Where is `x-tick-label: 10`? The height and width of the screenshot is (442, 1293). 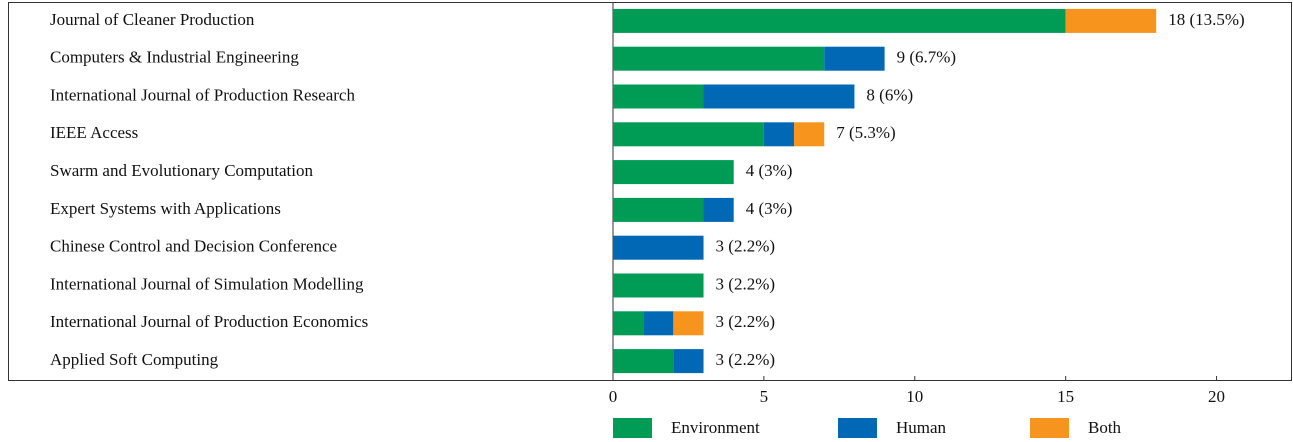 x-tick-label: 10 is located at coordinates (914, 396).